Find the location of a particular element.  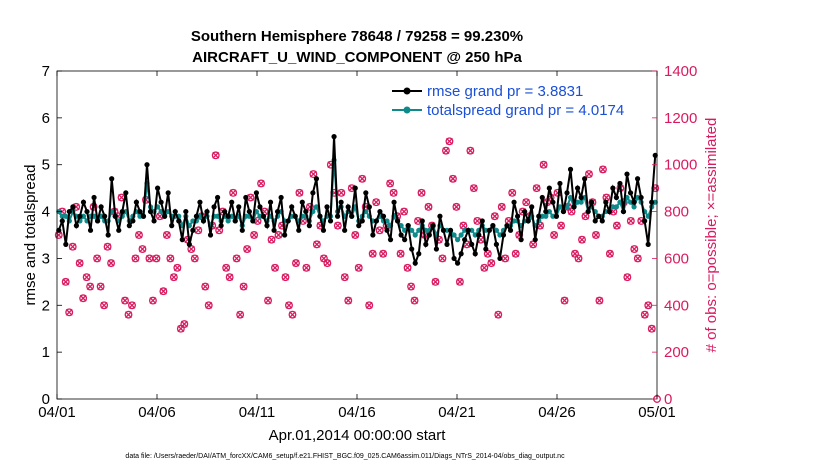

left-tick-label: 7 is located at coordinates (46, 71).